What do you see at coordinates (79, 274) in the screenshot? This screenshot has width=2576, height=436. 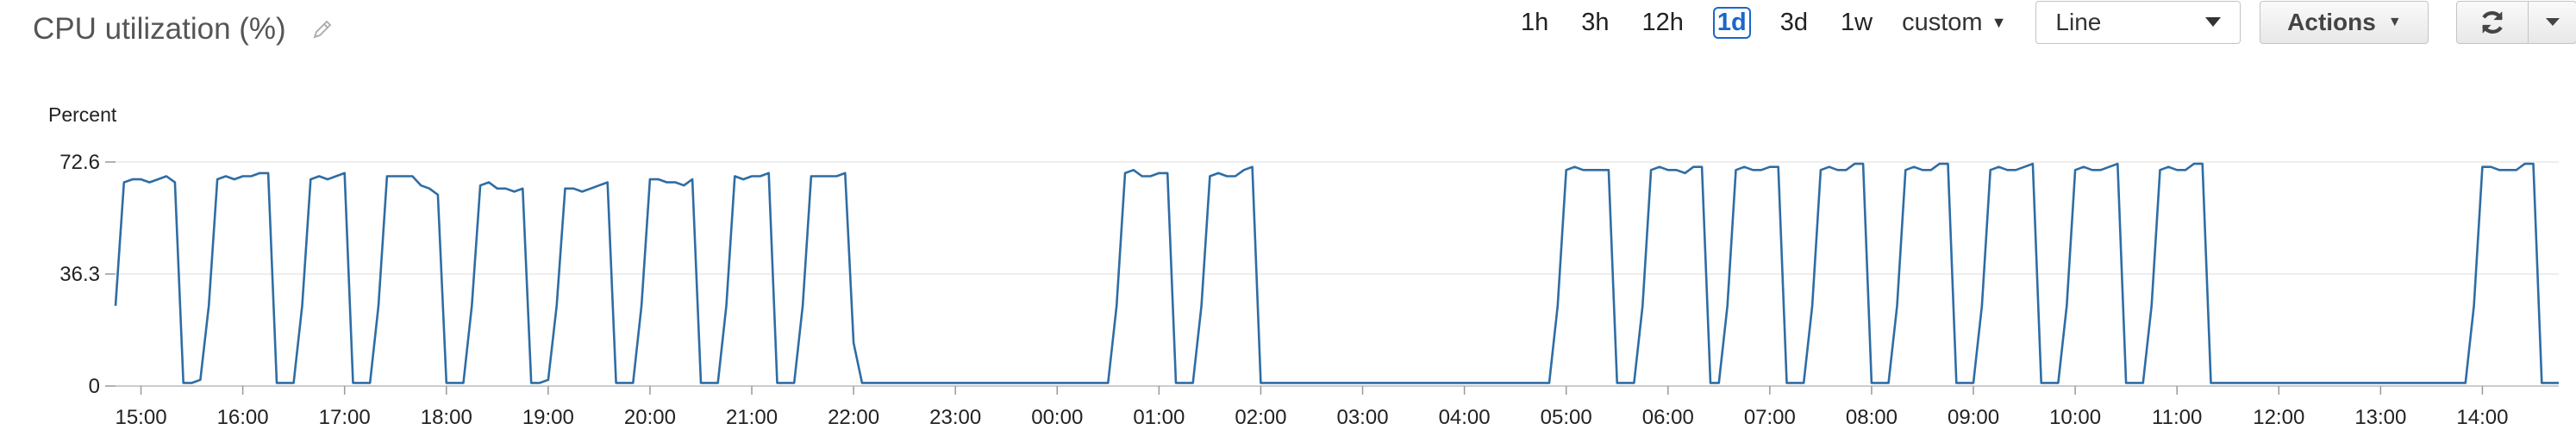 I see `y-tick-label: 36.3` at bounding box center [79, 274].